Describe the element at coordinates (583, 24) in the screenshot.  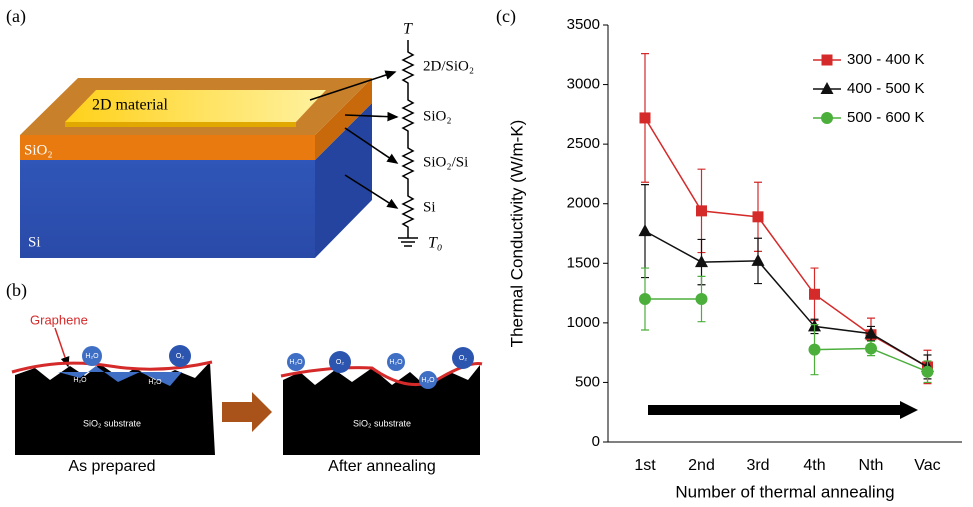
I see `y-tick-label: 3500` at that location.